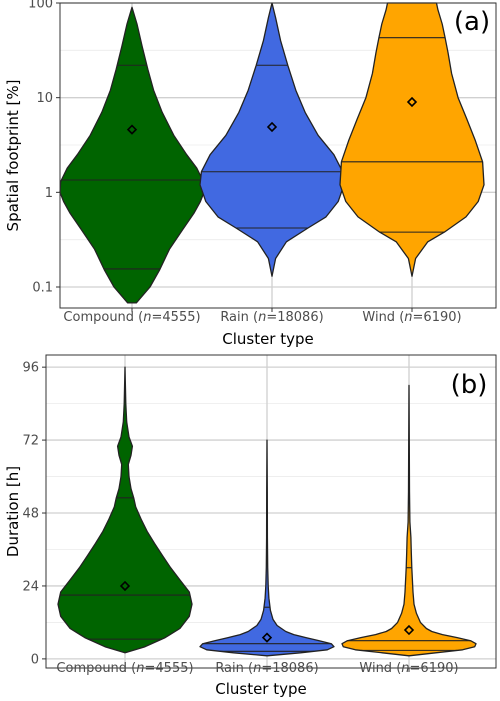 The height and width of the screenshot is (701, 500). I want to click on y-tick-label: 100, so click(40, 6).